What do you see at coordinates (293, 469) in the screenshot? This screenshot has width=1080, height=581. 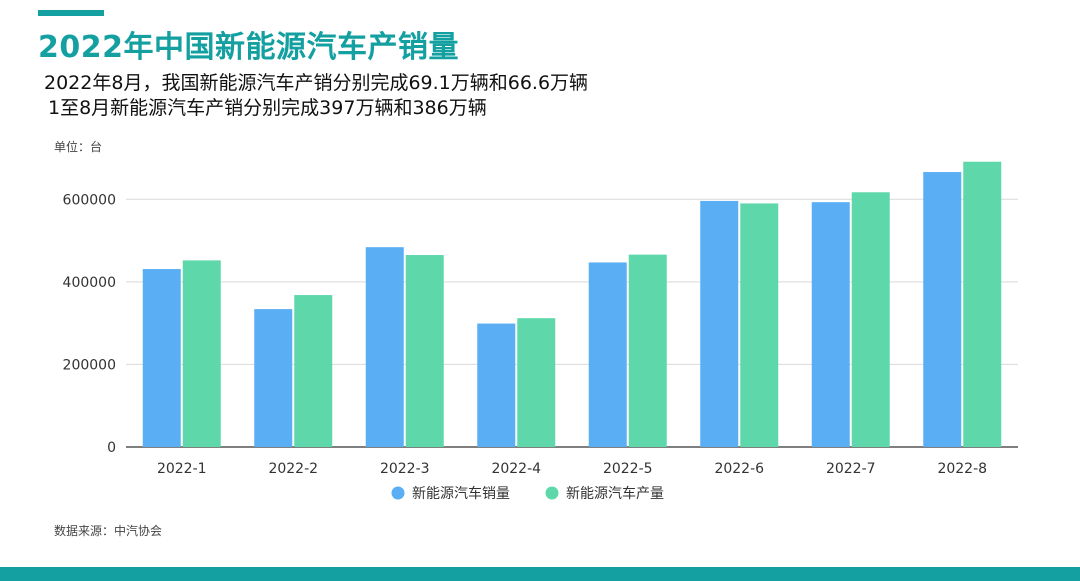 I see `x-tick-label: 2022-2` at bounding box center [293, 469].